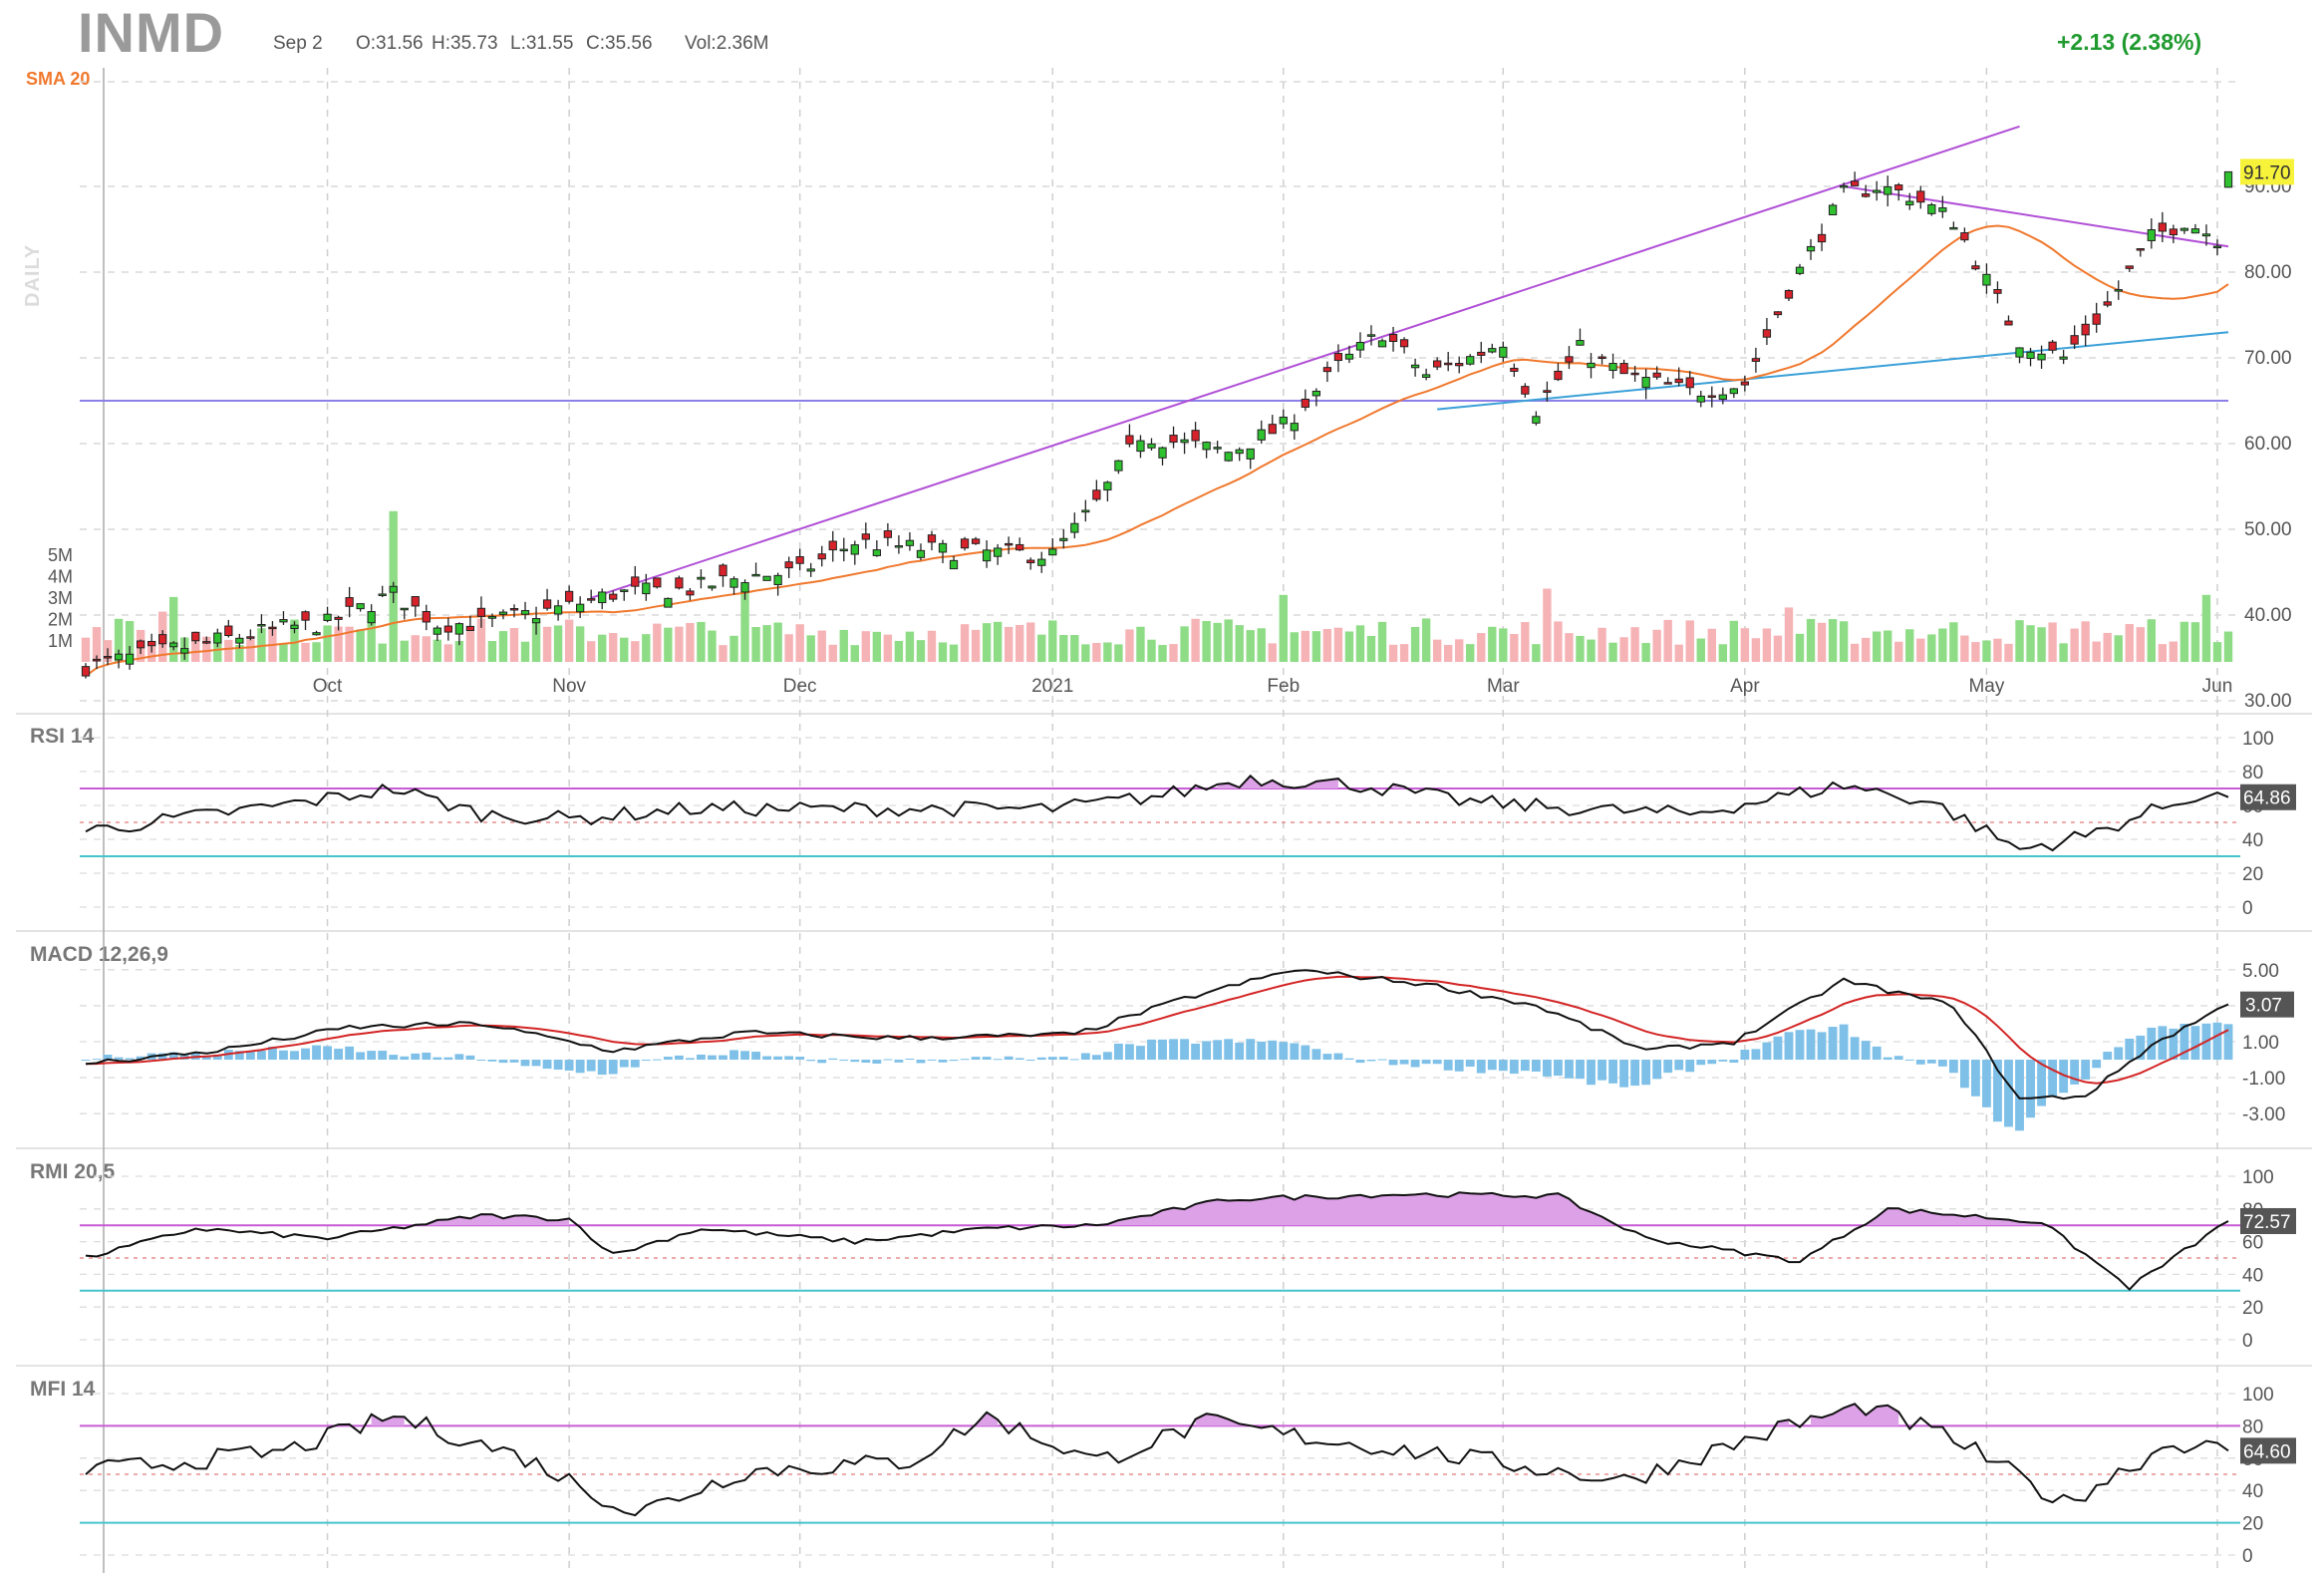 The width and height of the screenshot is (2324, 1573). What do you see at coordinates (2036, 216) in the screenshot?
I see `resistance-trendline` at bounding box center [2036, 216].